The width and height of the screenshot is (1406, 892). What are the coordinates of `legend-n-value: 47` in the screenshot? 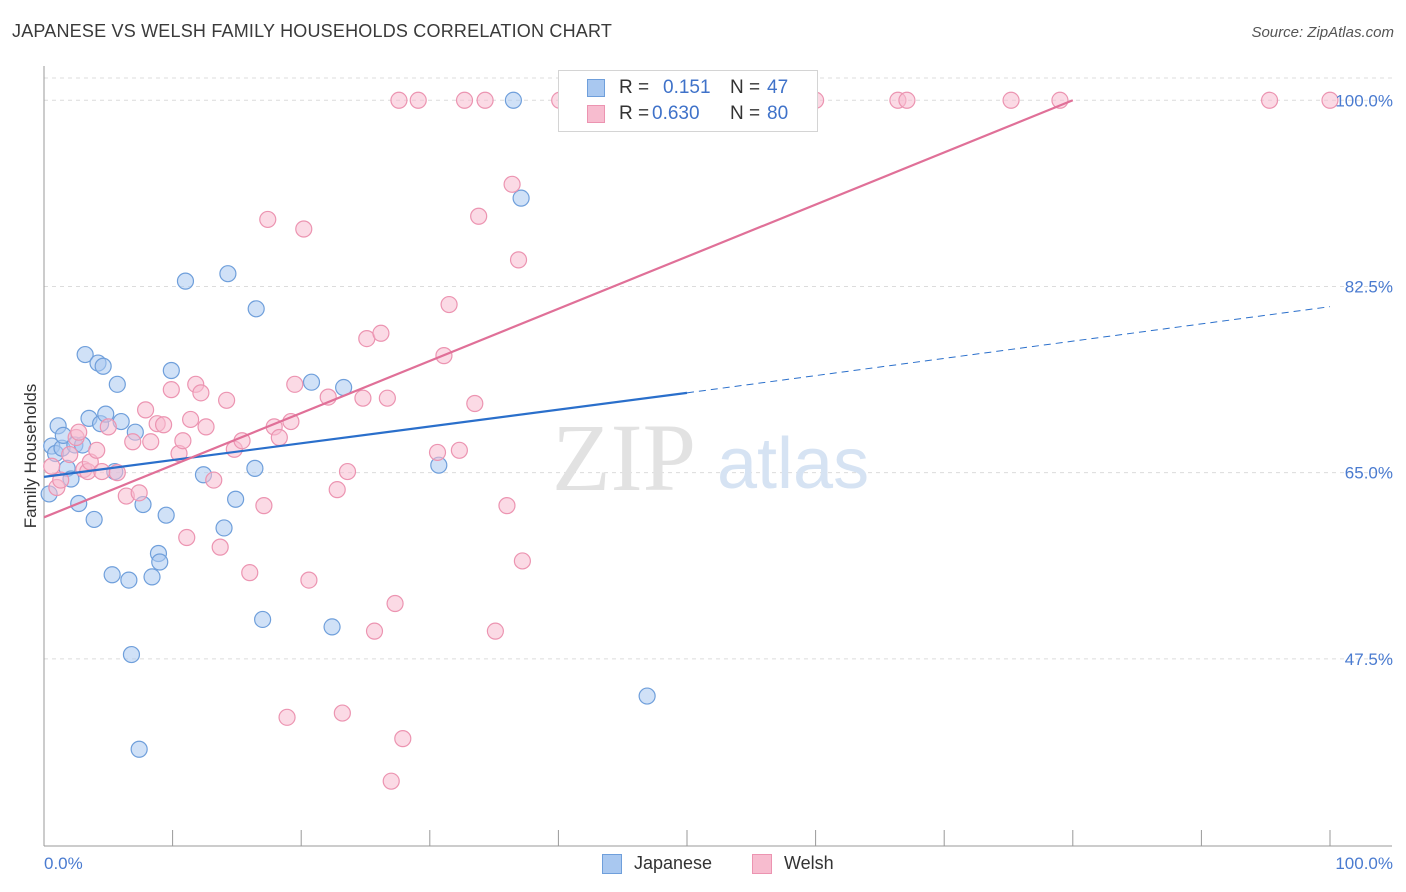 It's located at (778, 87).